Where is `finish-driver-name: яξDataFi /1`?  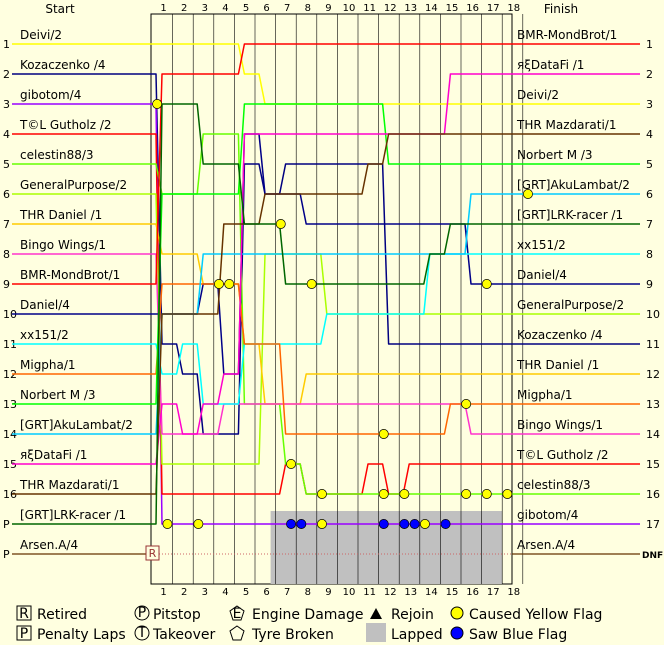
finish-driver-name: яξDataFi /1 is located at coordinates (550, 65).